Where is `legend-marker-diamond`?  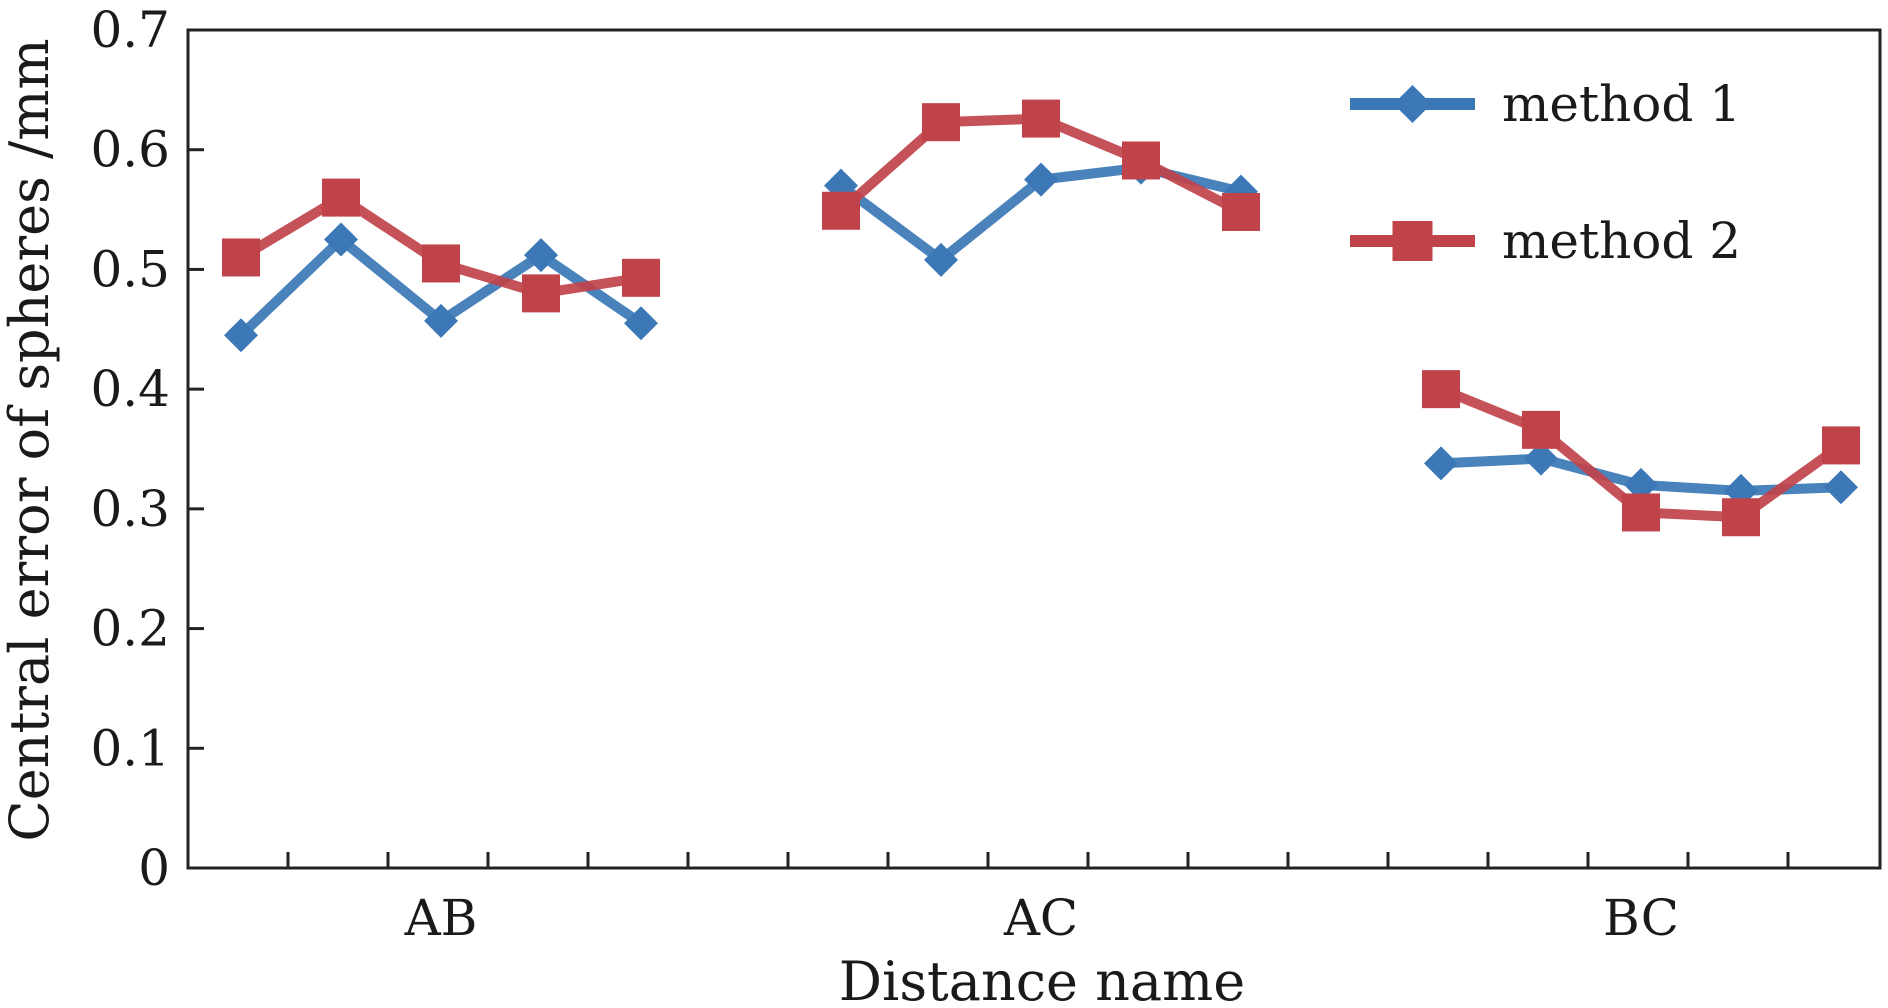 legend-marker-diamond is located at coordinates (1412, 104).